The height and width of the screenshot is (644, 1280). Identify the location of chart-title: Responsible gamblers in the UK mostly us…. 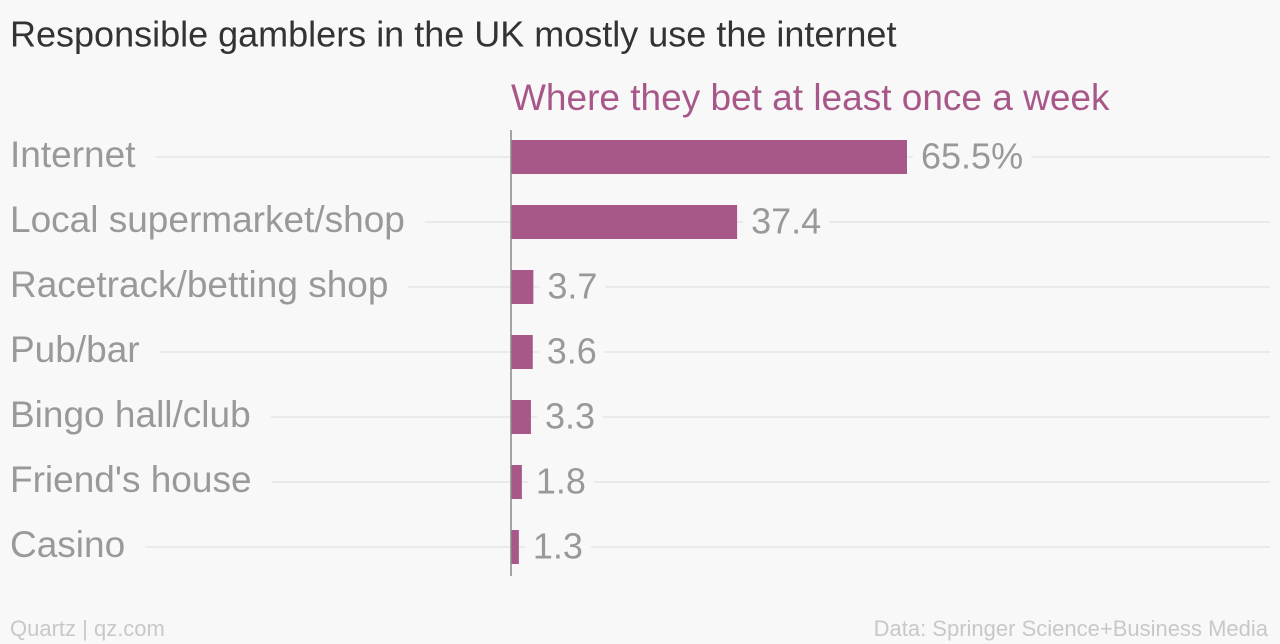
(453, 34).